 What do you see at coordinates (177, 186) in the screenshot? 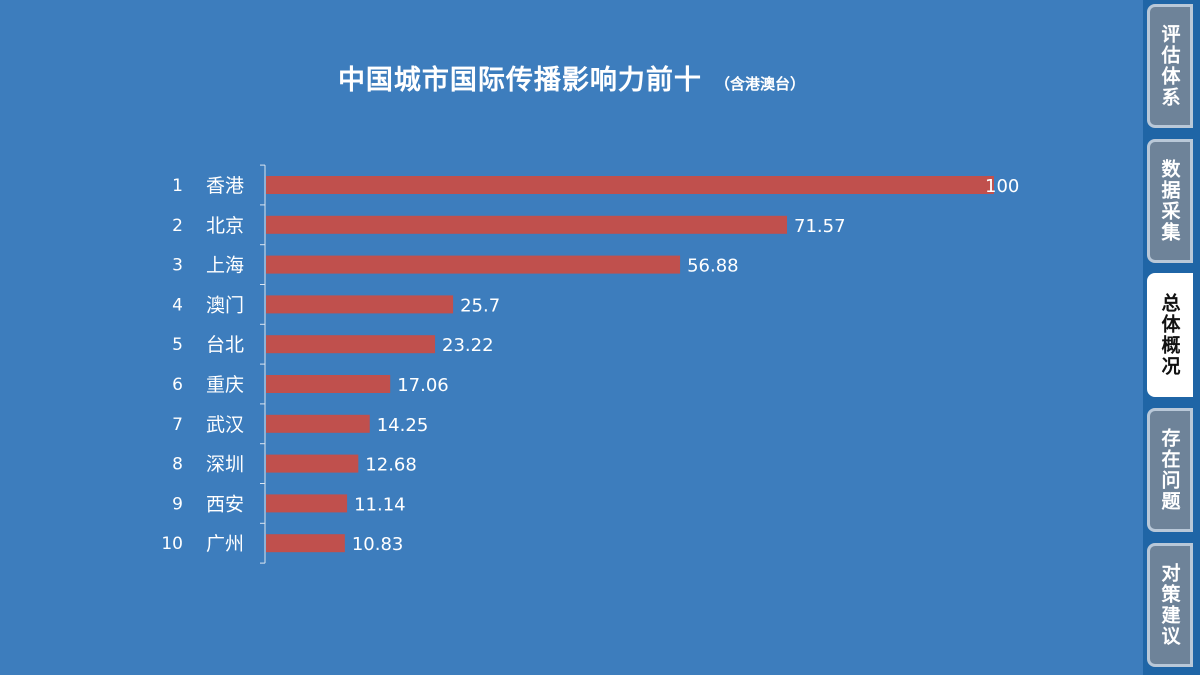
I see `rank-label: 1` at bounding box center [177, 186].